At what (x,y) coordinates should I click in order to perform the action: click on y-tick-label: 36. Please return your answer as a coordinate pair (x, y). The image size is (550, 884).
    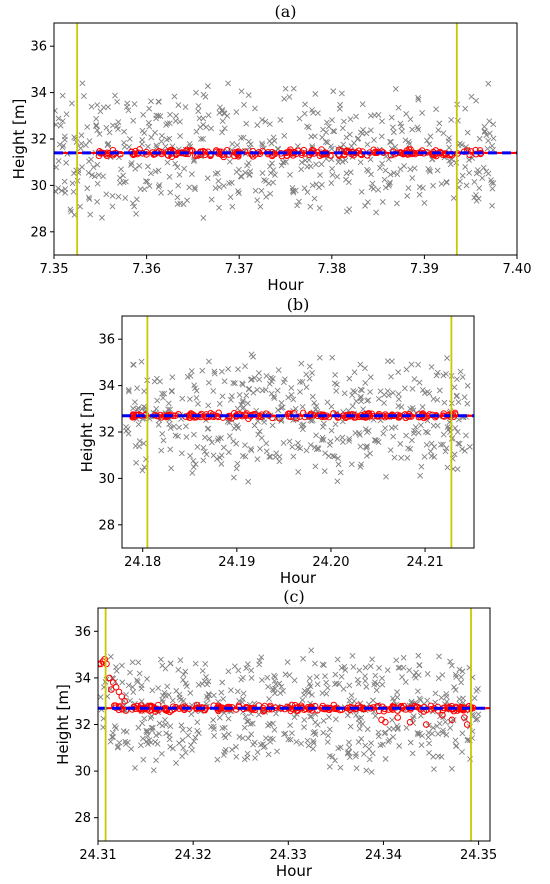
    Looking at the image, I should click on (106, 340).